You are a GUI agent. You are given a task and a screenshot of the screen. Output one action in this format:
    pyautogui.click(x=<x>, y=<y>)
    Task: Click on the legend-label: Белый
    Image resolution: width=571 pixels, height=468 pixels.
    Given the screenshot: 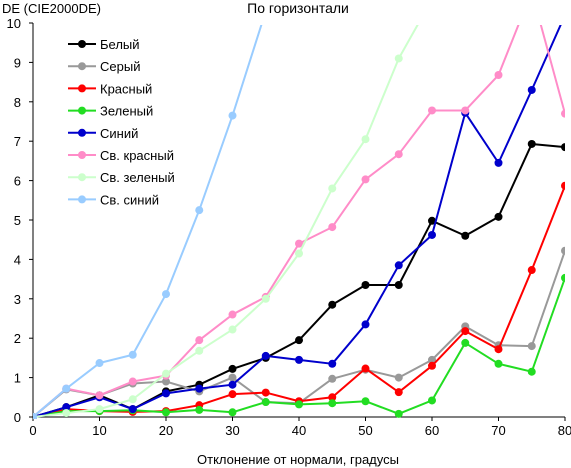 What is the action you would take?
    pyautogui.click(x=120, y=44)
    